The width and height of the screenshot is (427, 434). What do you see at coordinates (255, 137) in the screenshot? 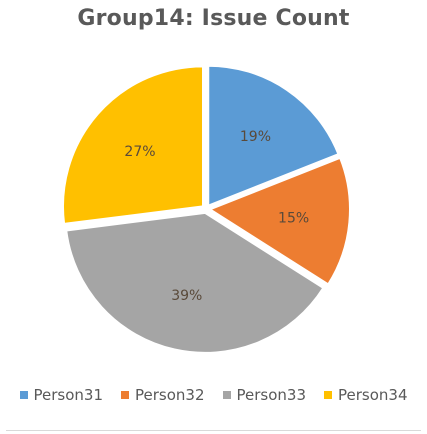
I see `data-label-person31: 19%` at bounding box center [255, 137].